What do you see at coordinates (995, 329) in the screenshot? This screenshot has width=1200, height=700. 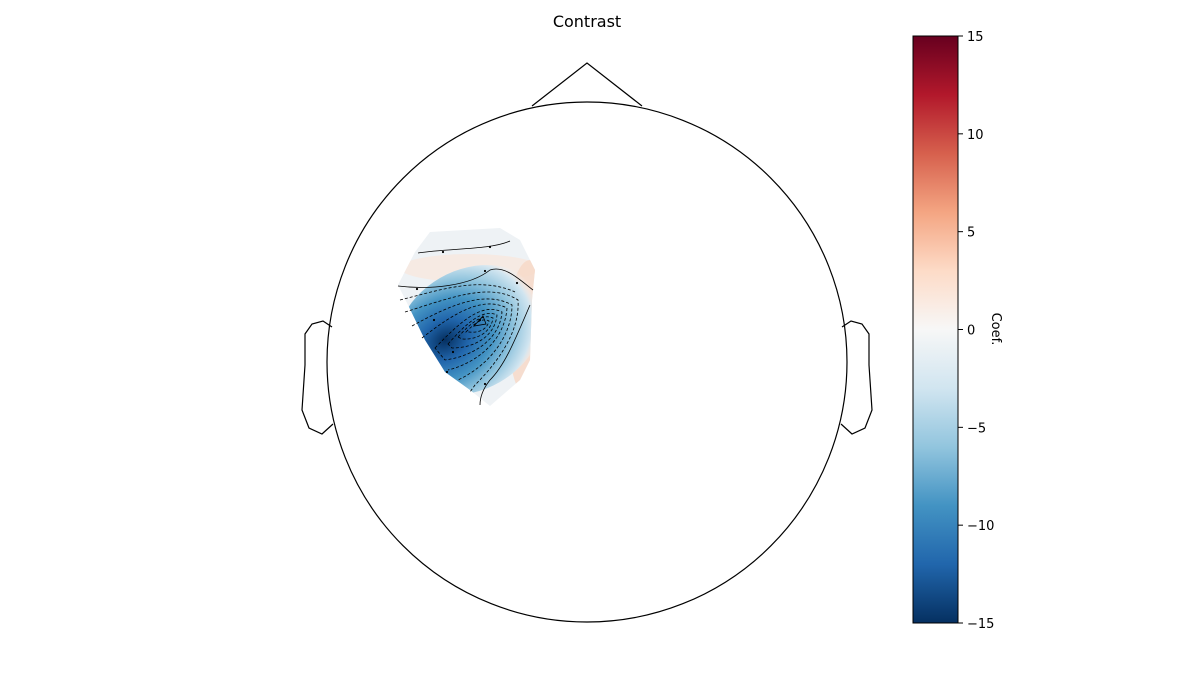 I see `colorbar-label: Coef.` at bounding box center [995, 329].